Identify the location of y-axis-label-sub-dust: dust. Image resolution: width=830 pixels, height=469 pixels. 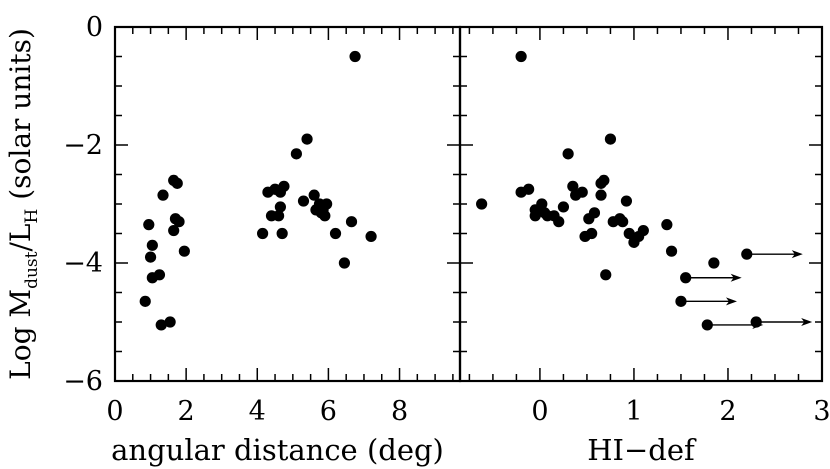
(32, 270).